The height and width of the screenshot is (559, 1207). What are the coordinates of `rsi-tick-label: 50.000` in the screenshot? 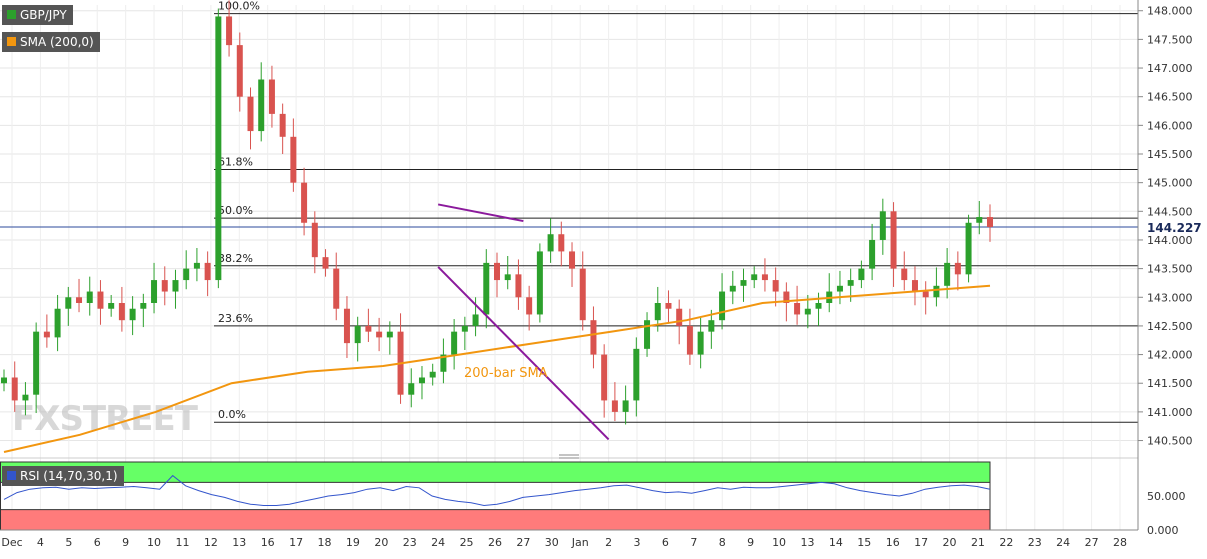 It's located at (1166, 496).